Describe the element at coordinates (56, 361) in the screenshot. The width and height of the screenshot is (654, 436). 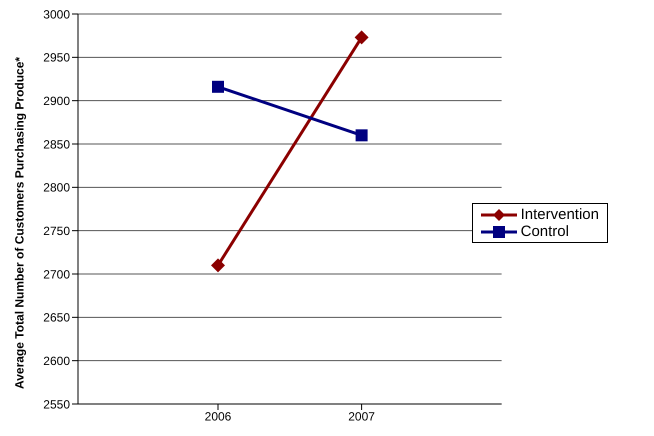
I see `y-tick-label: 2600` at that location.